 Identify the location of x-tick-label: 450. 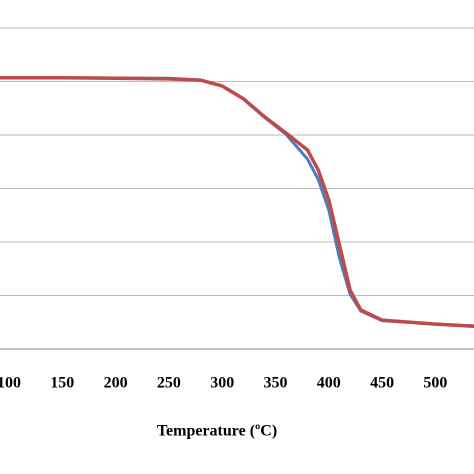
(382, 383).